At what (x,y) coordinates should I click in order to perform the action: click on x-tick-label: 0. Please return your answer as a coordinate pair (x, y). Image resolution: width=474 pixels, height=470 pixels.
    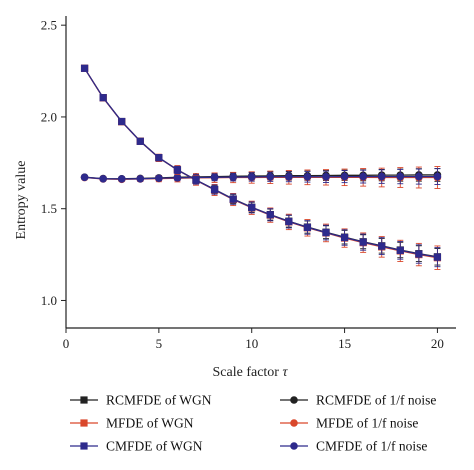
    Looking at the image, I should click on (66, 343).